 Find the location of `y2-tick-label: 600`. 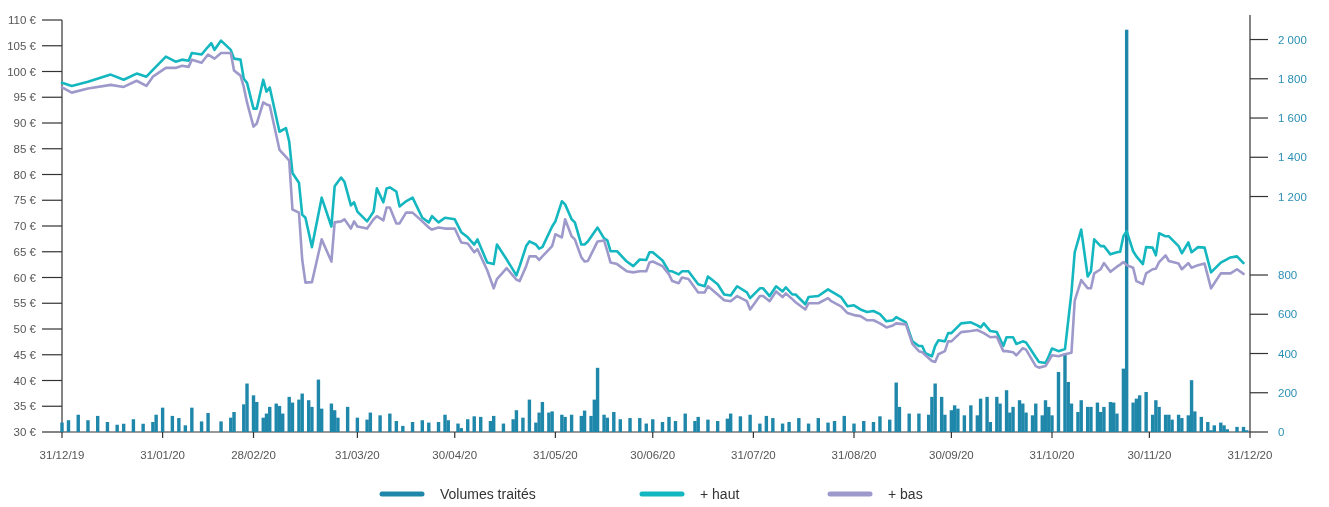

y2-tick-label: 600 is located at coordinates (1288, 314).